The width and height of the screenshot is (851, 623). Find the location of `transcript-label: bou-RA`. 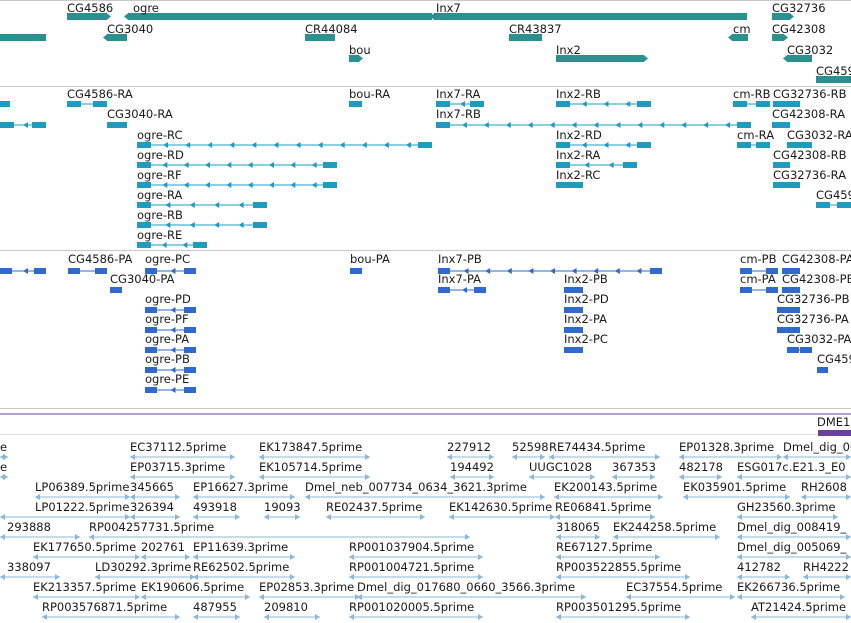

transcript-label: bou-RA is located at coordinates (370, 94).